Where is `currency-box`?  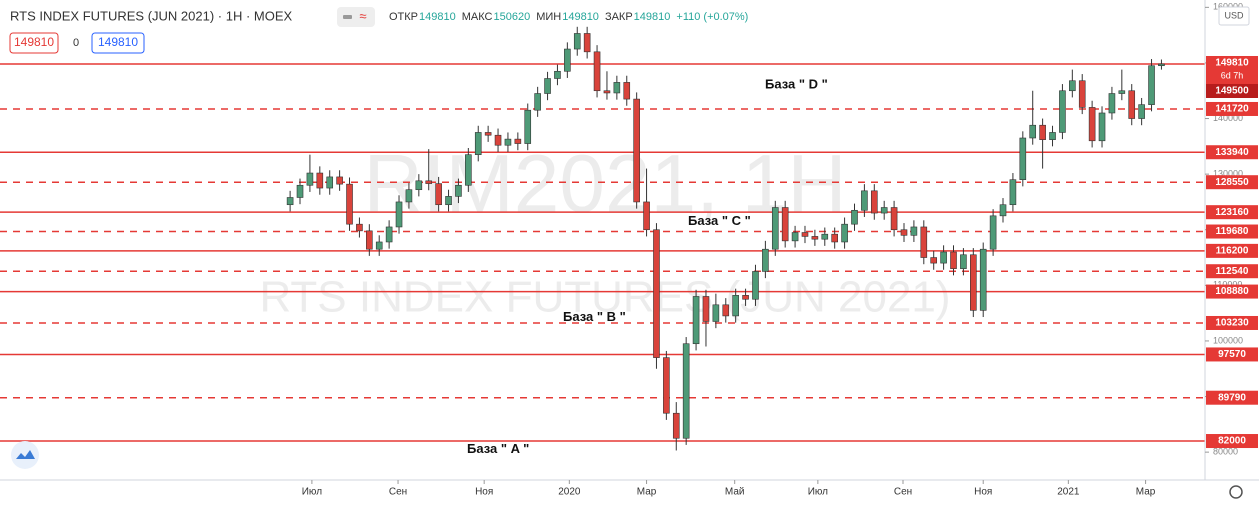 currency-box is located at coordinates (1234, 16).